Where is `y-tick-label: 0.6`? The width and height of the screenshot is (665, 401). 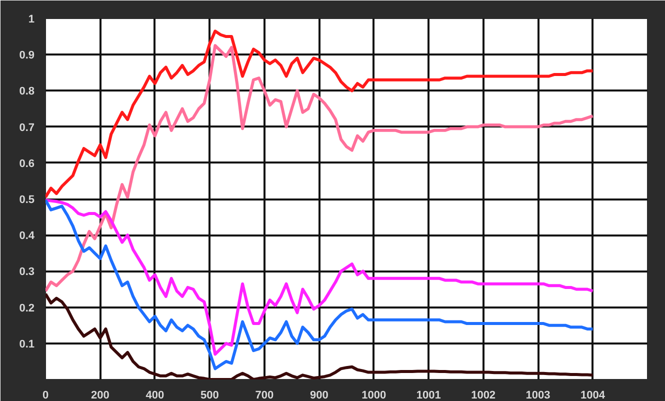 y-tick-label: 0.6 is located at coordinates (27, 164).